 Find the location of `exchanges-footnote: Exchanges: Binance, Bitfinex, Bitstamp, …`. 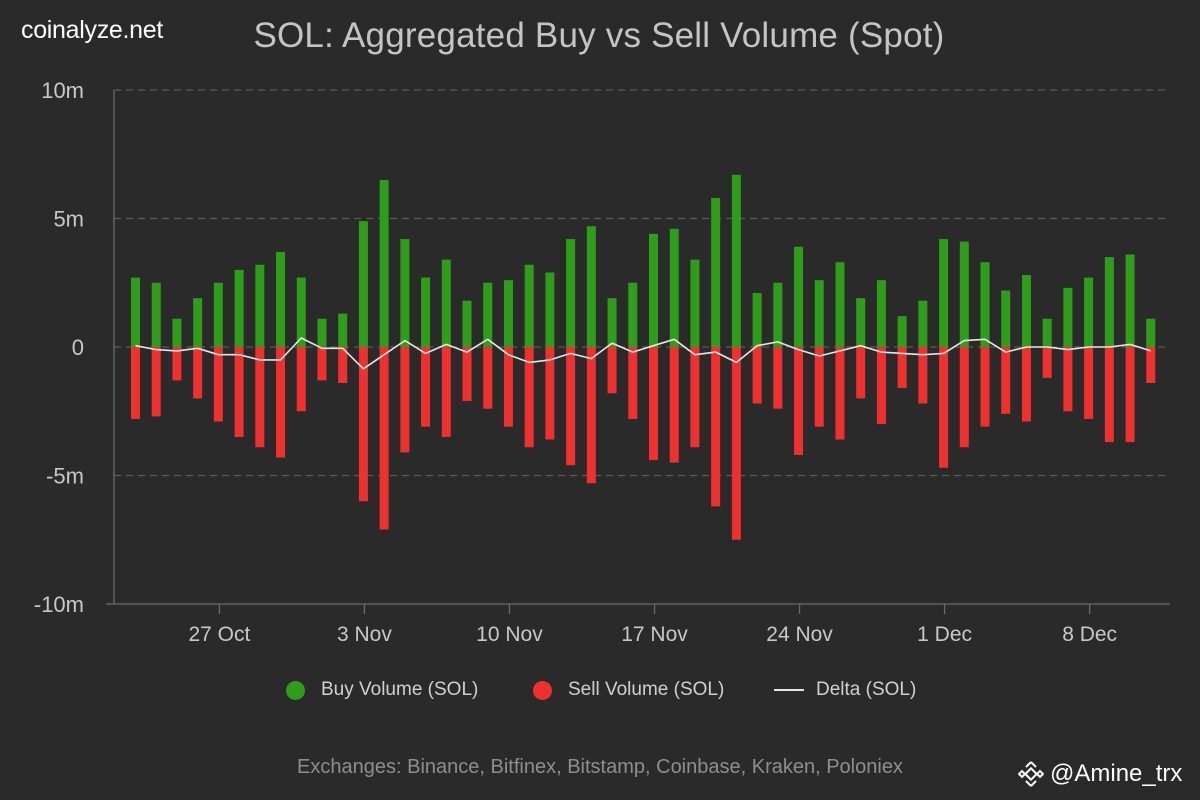

exchanges-footnote: Exchanges: Binance, Bitfinex, Bitstamp, … is located at coordinates (600, 767).